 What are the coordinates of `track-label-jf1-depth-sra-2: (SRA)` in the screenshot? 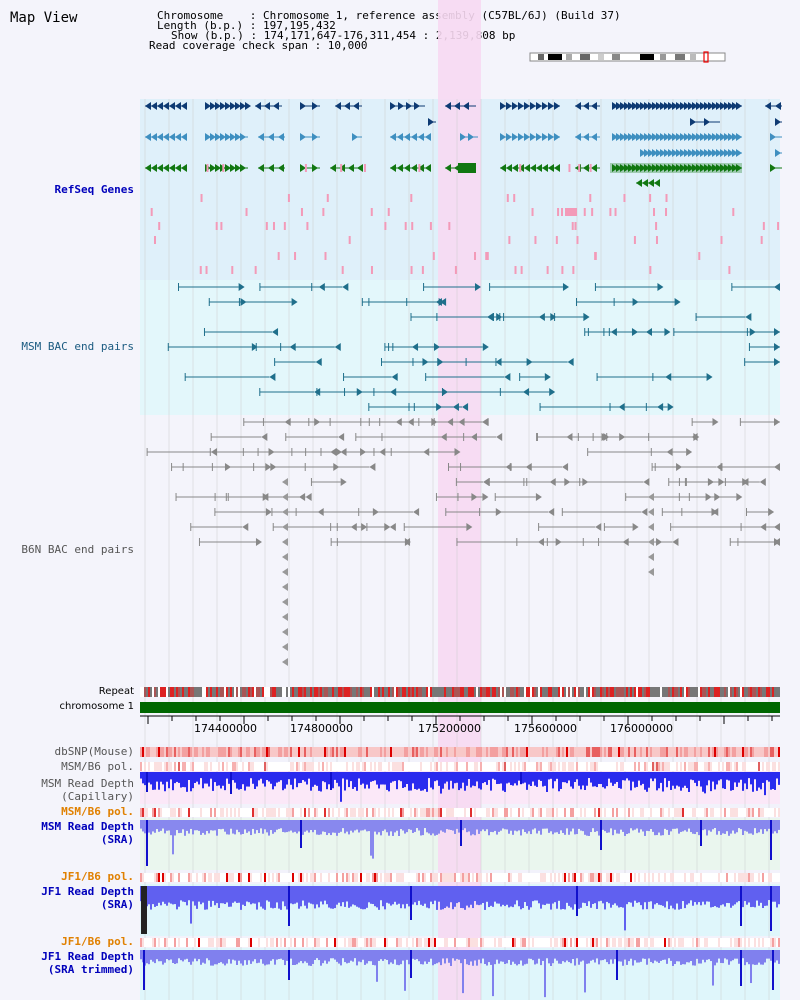 It's located at (117, 904).